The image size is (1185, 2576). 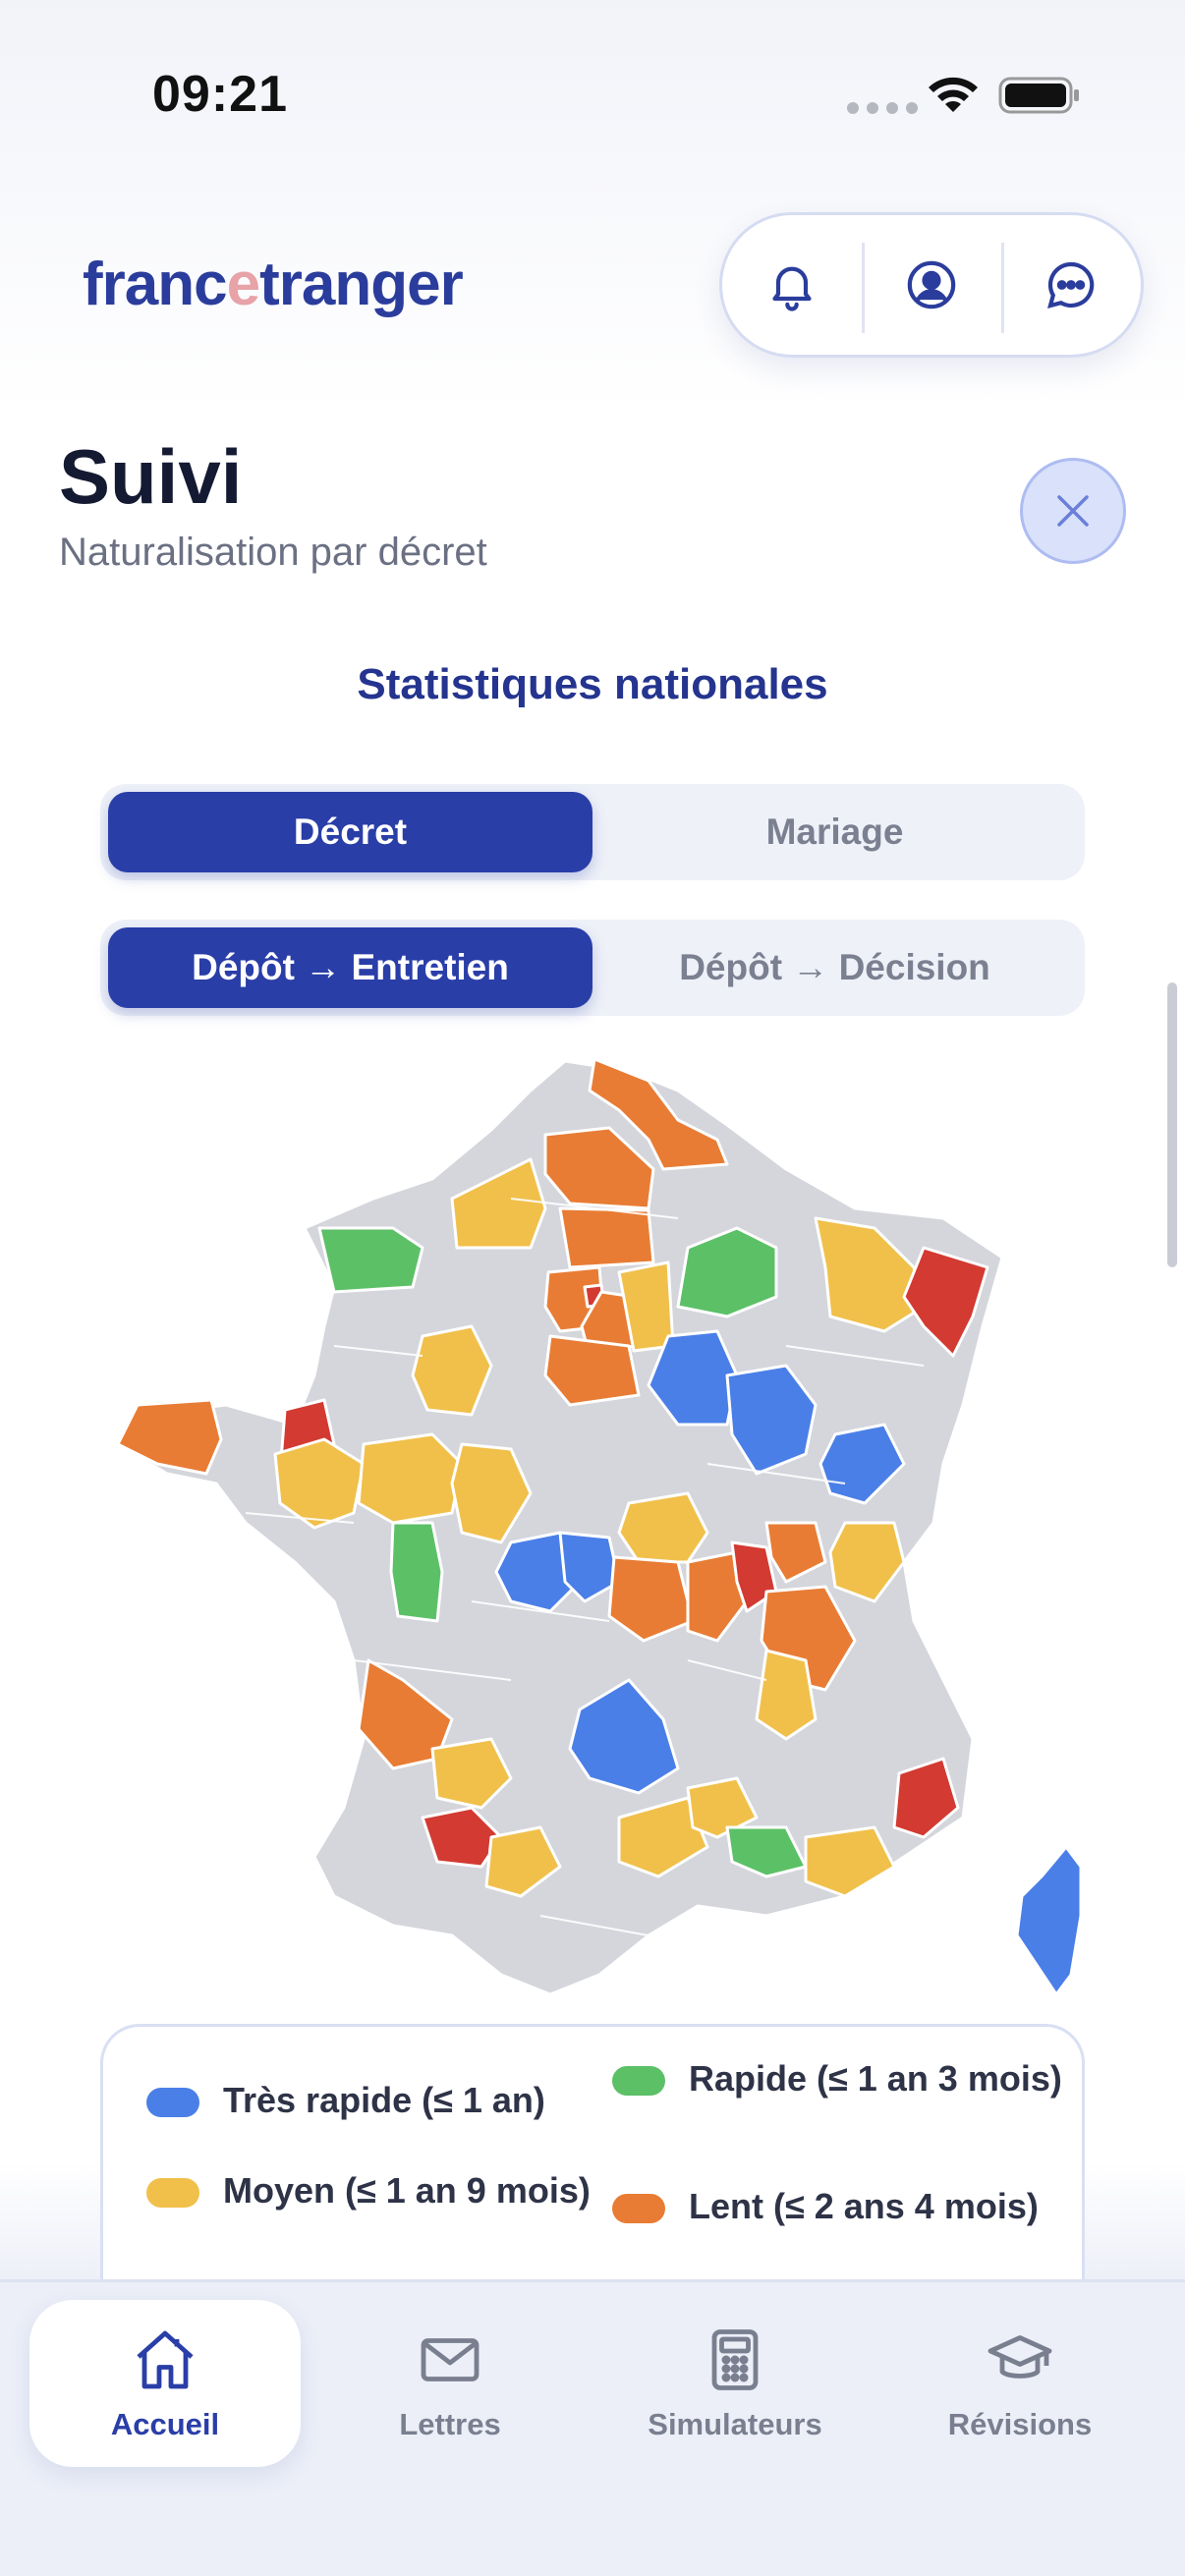 I want to click on tab-label: Simulateurs, so click(x=735, y=2424).